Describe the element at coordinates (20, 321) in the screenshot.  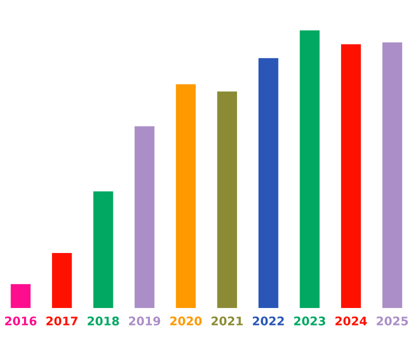
I see `x-tick-label: 2016` at that location.